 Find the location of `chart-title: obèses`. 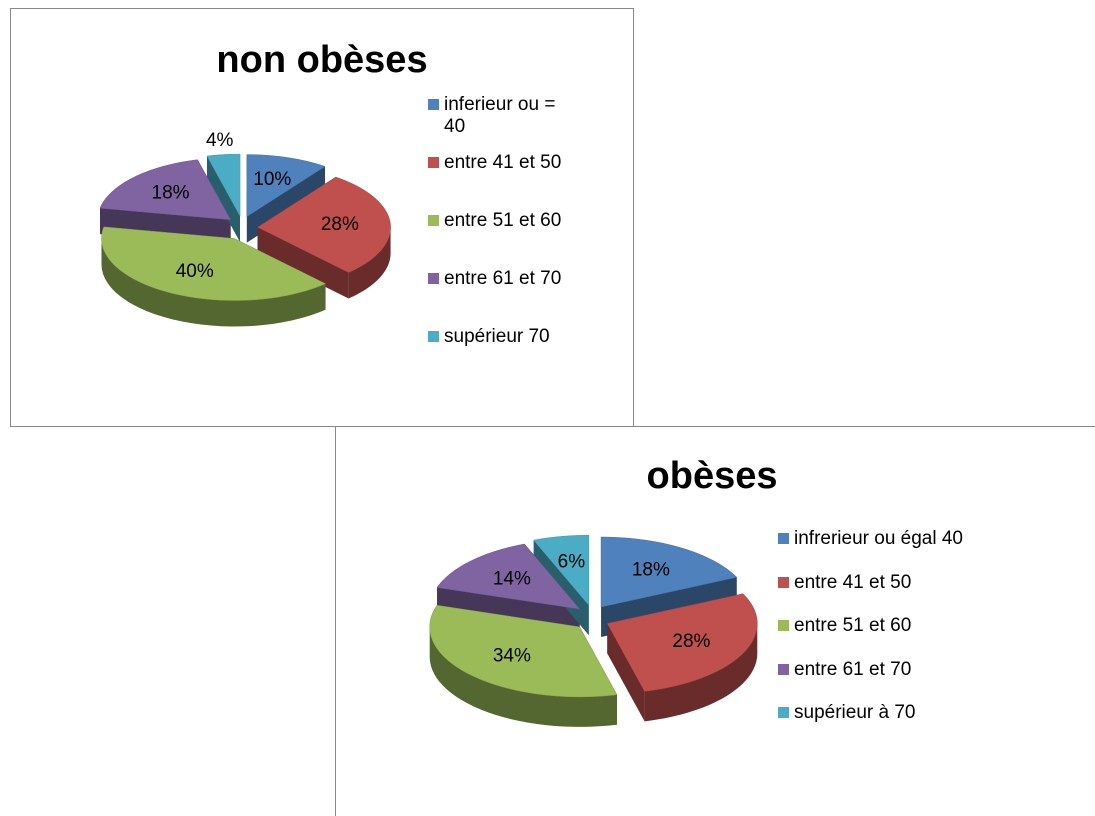

chart-title: obèses is located at coordinates (712, 476).